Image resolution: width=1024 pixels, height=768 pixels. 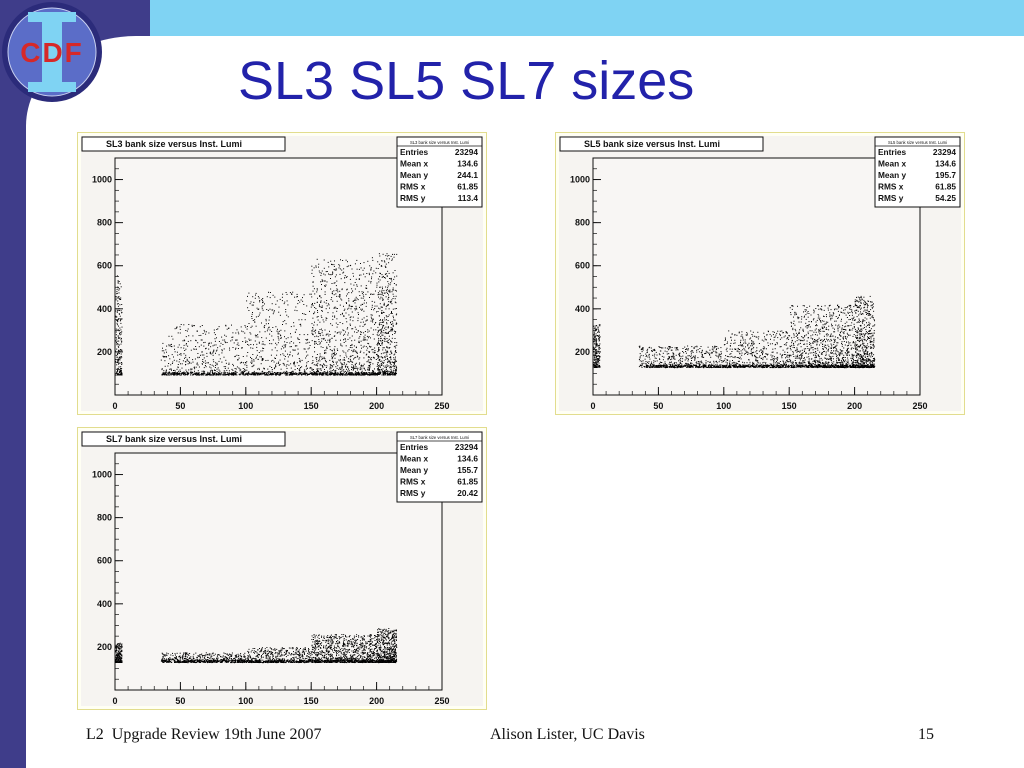 What do you see at coordinates (439, 172) in the screenshot?
I see `stats-box` at bounding box center [439, 172].